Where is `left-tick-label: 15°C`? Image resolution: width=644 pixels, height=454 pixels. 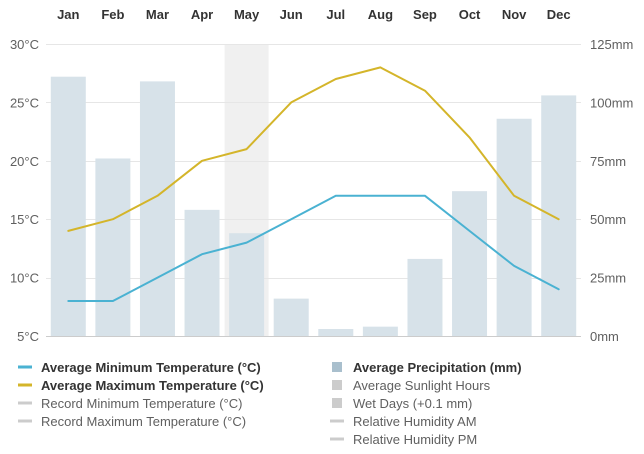 left-tick-label: 15°C is located at coordinates (24, 219).